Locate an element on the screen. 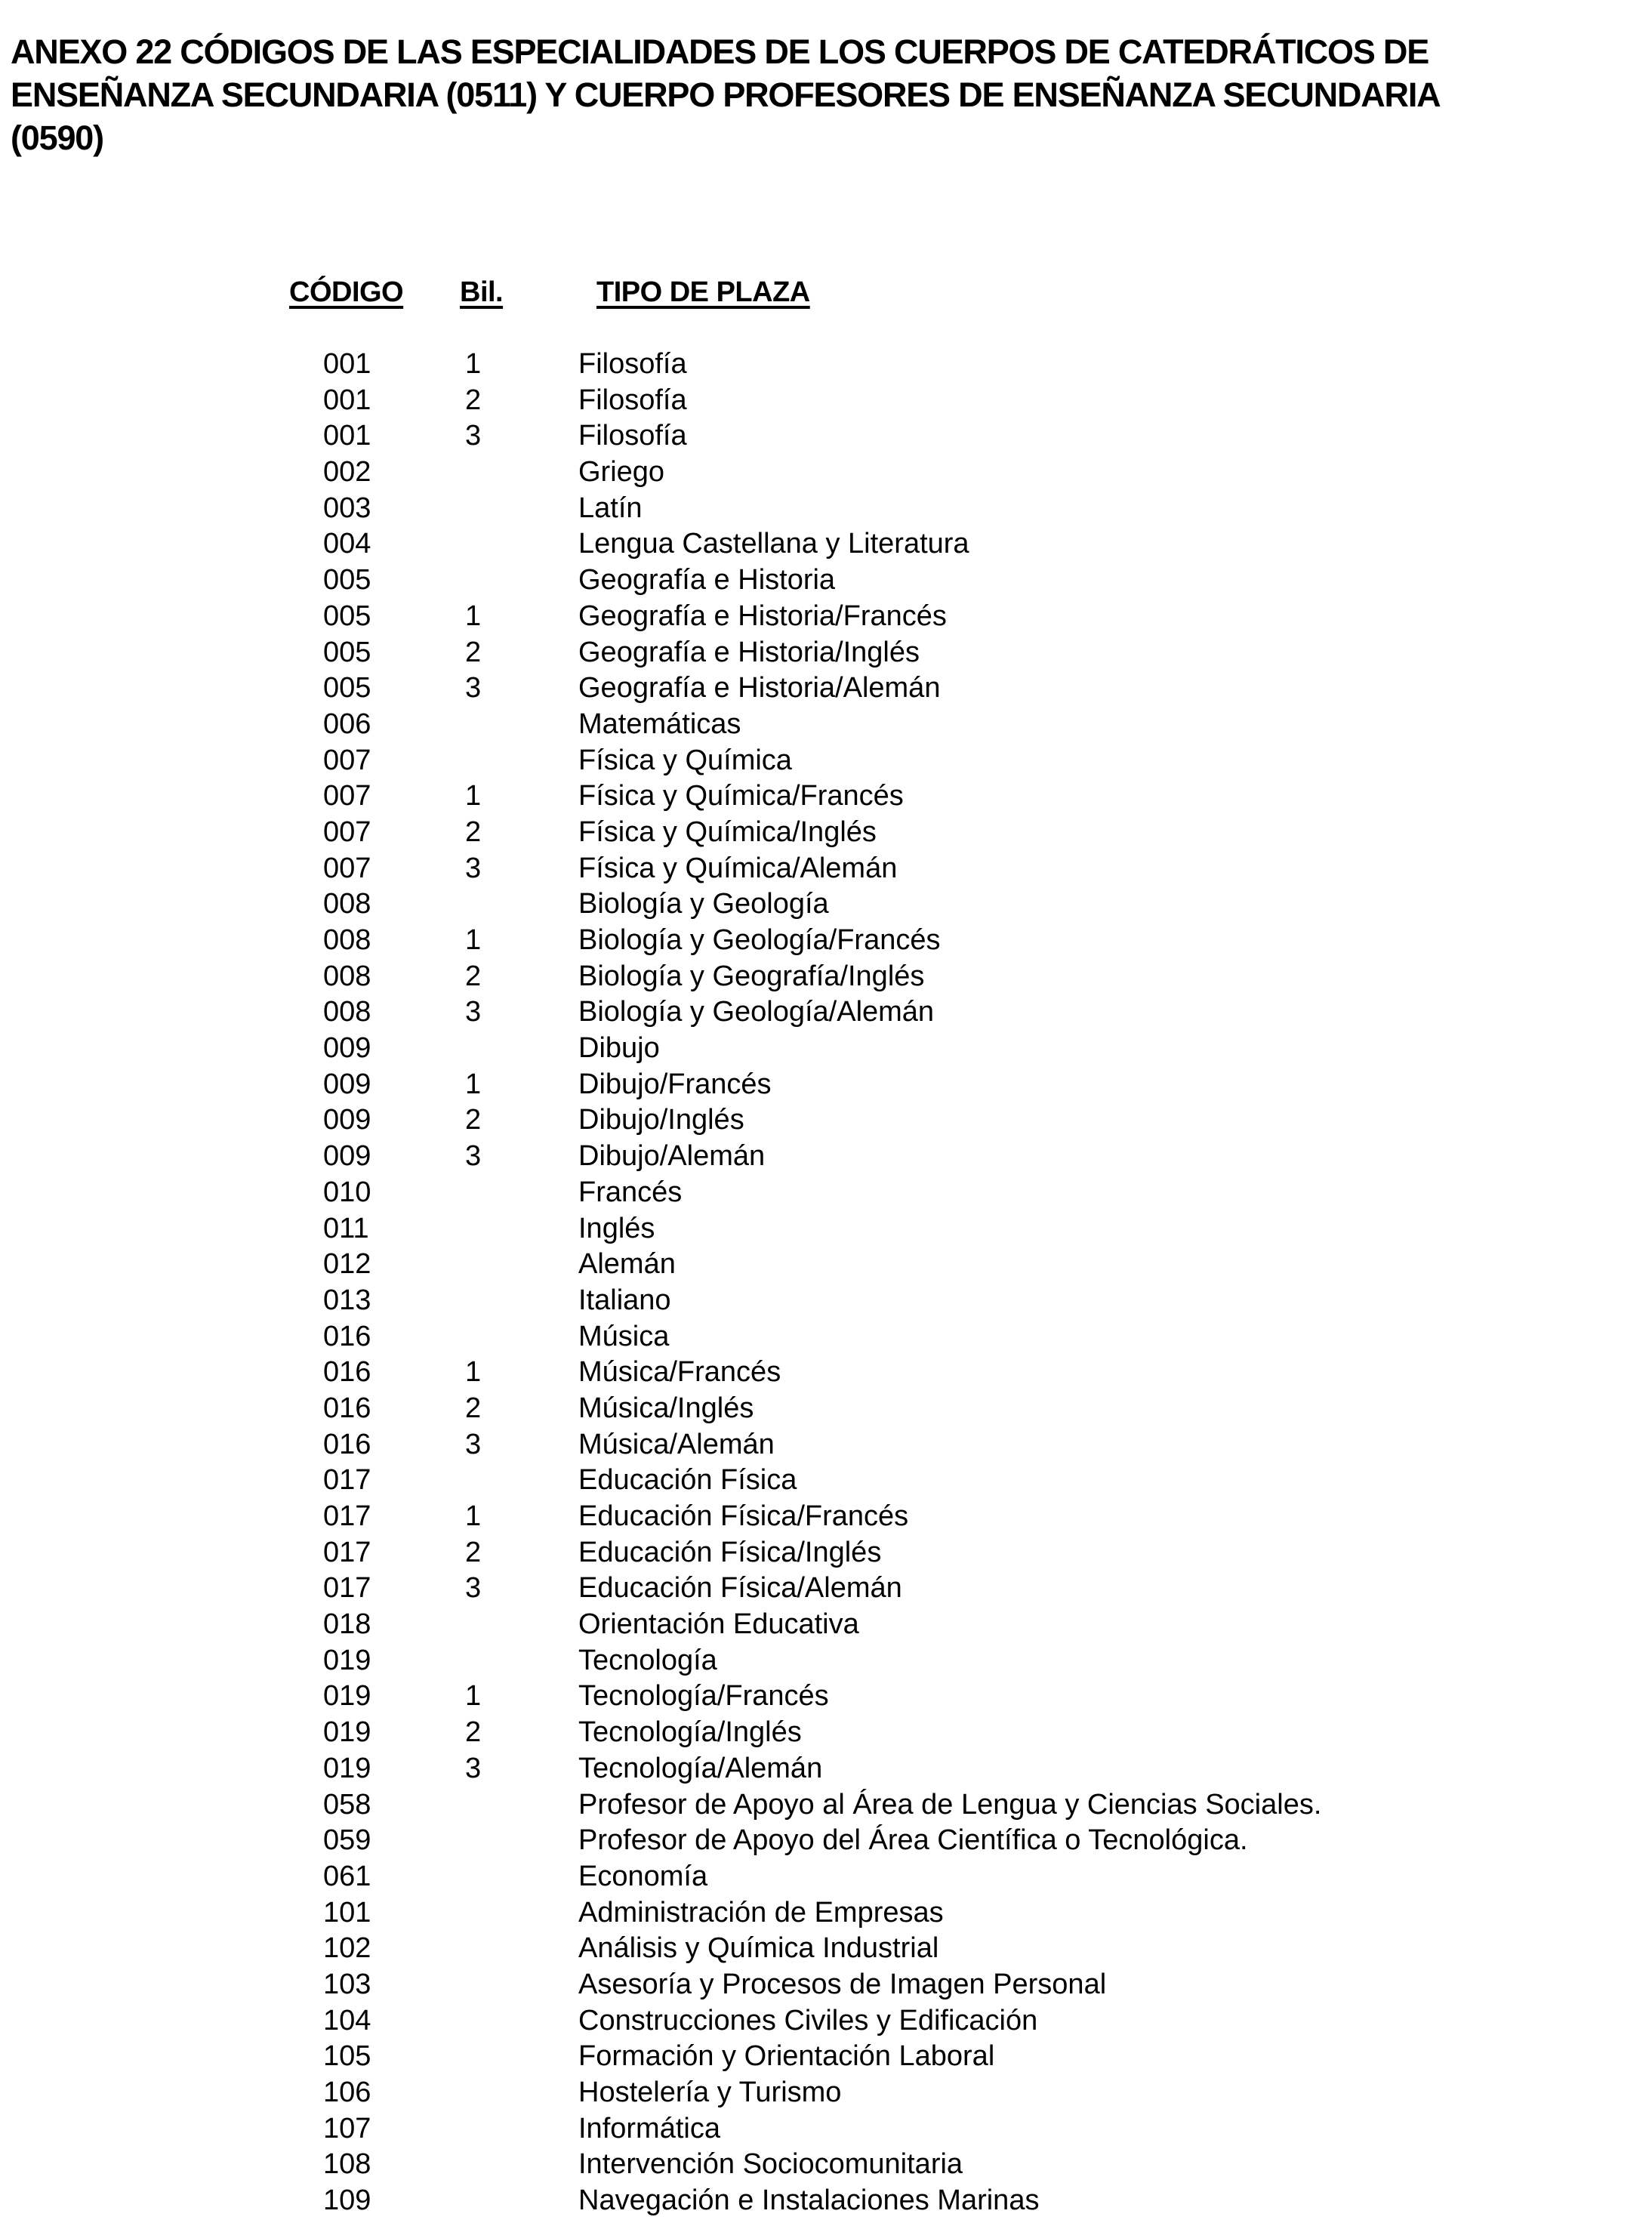  tipo-cell: Griego is located at coordinates (621, 473).